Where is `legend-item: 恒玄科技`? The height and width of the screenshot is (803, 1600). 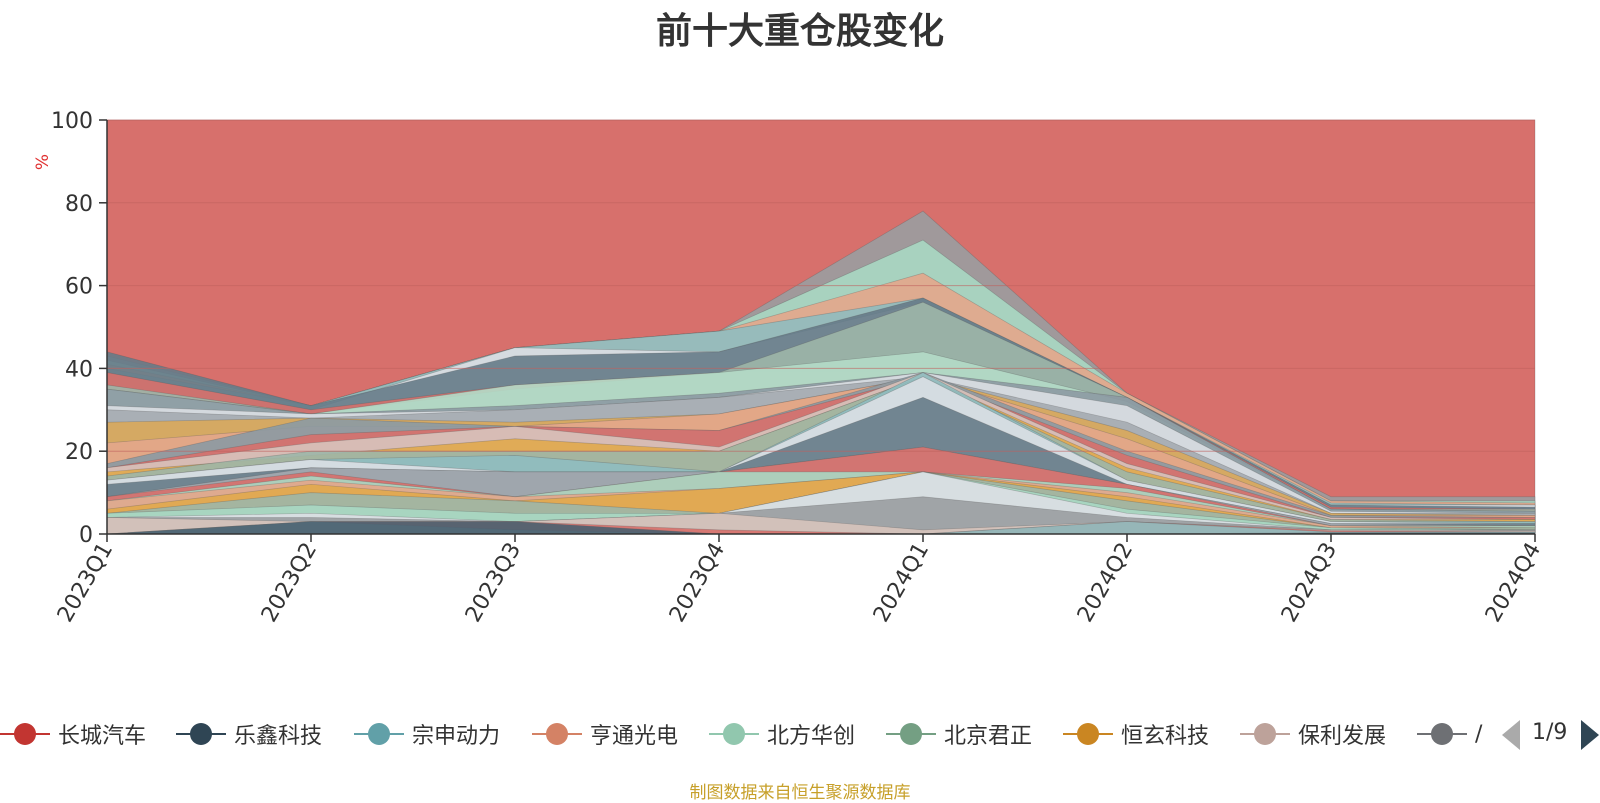
legend-item: 恒玄科技 is located at coordinates (1136, 734).